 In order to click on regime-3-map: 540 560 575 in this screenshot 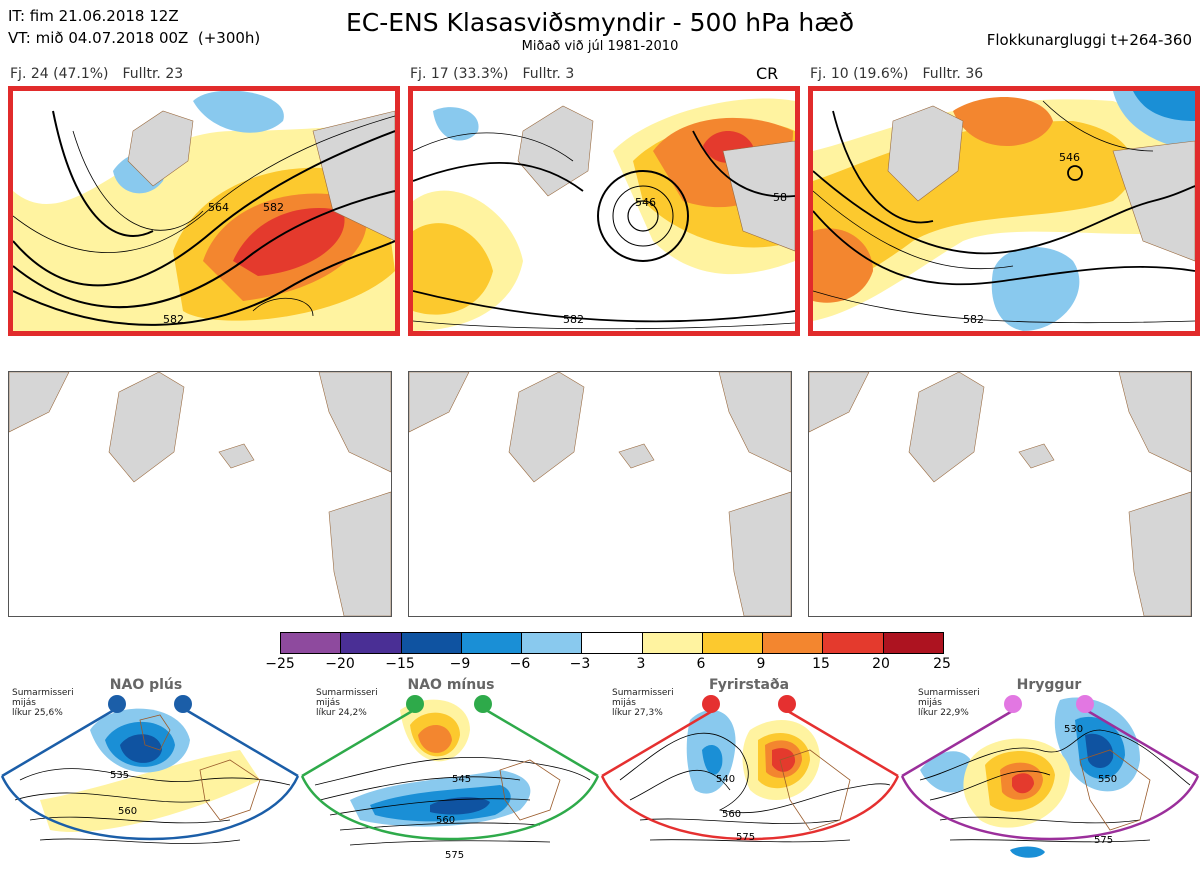, I will do `click(750, 780)`.